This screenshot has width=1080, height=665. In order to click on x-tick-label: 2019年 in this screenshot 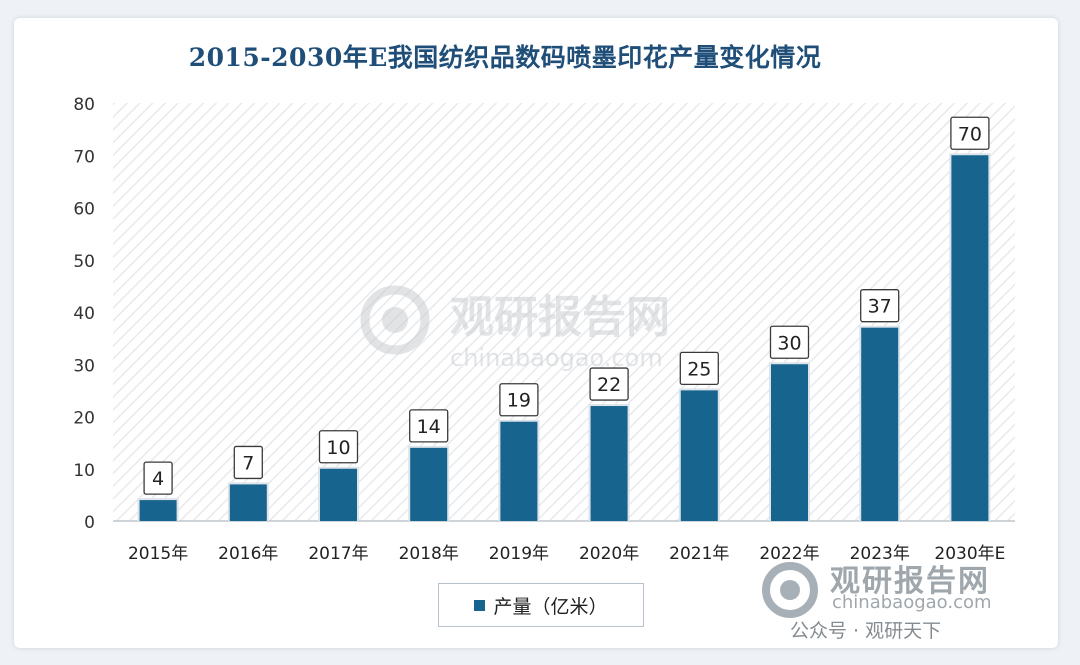, I will do `click(519, 554)`.